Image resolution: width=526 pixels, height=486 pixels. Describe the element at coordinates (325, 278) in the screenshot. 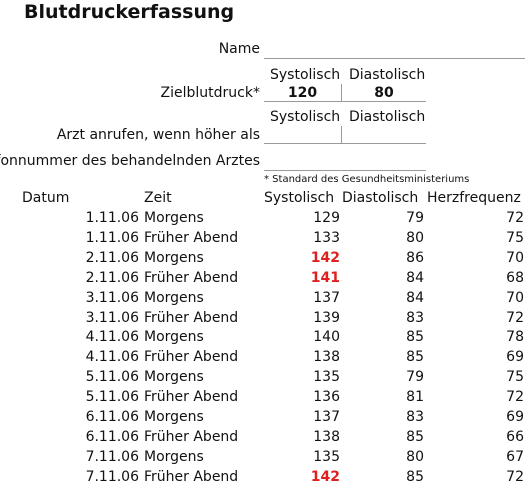

I see `cell-systolic: 141` at that location.